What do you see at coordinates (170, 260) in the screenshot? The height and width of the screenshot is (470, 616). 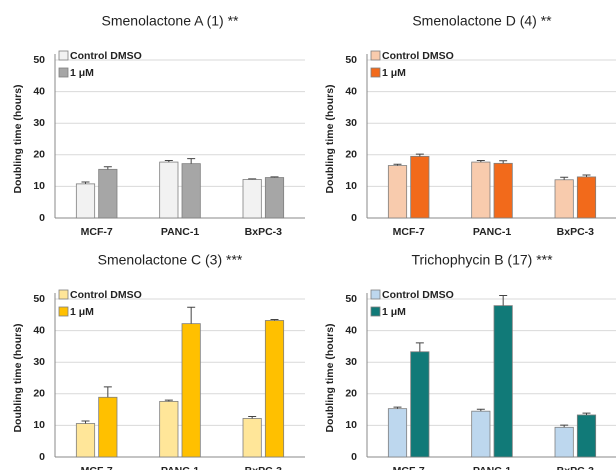 I see `chart-title: Smenolactone C (3) ***` at bounding box center [170, 260].